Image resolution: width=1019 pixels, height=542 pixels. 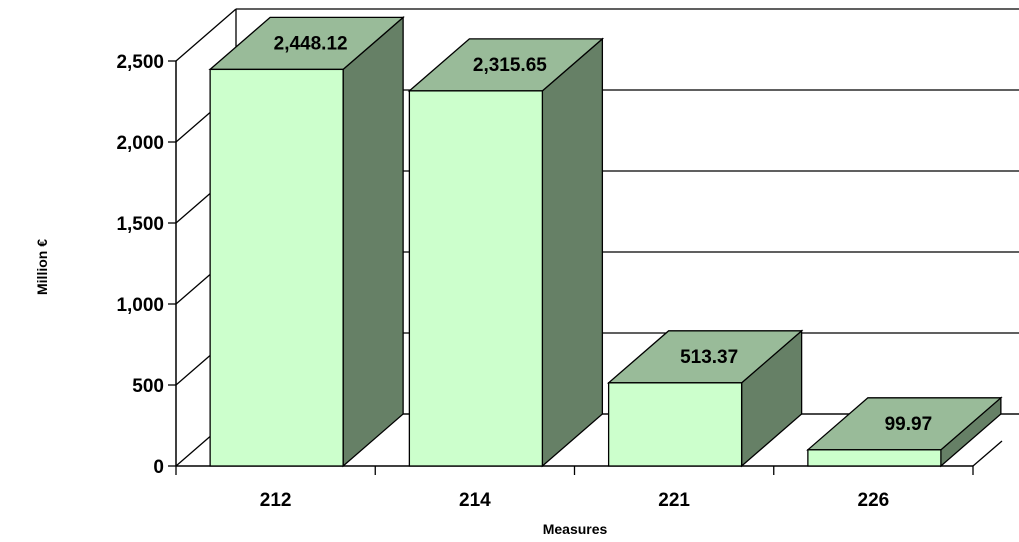 What do you see at coordinates (874, 500) in the screenshot?
I see `x-tick-label: 226` at bounding box center [874, 500].